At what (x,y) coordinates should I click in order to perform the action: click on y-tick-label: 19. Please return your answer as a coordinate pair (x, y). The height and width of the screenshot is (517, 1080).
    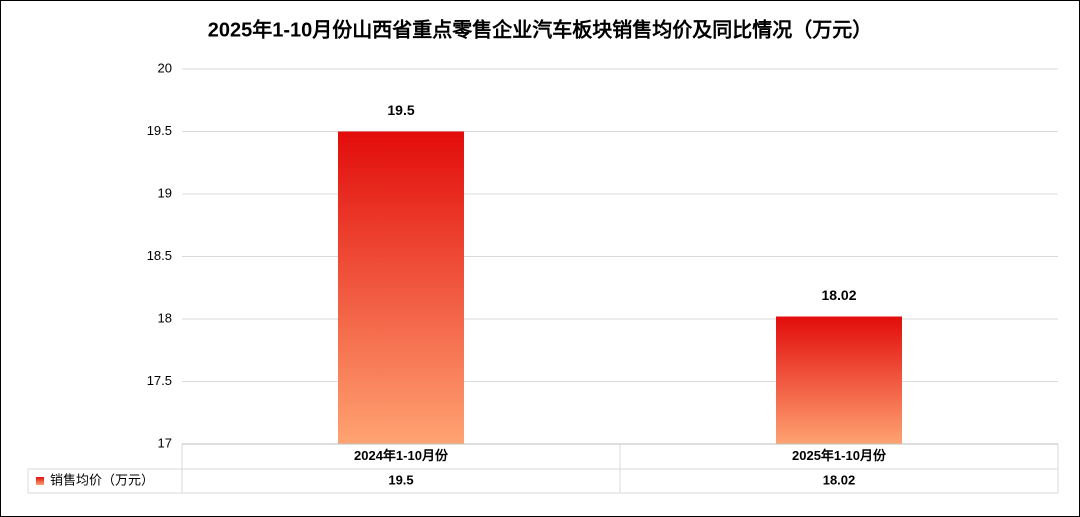
    Looking at the image, I should click on (165, 192).